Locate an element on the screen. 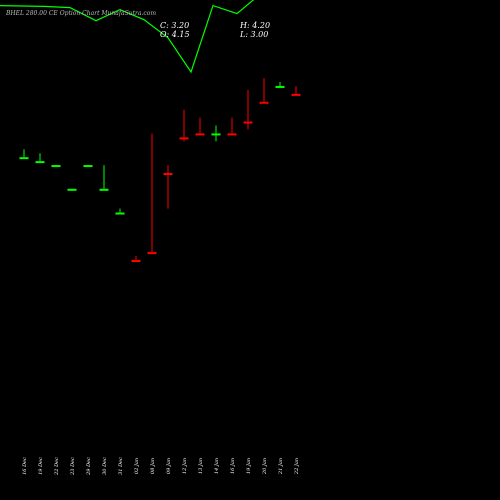  close-value: C: 3.20 is located at coordinates (175, 25).